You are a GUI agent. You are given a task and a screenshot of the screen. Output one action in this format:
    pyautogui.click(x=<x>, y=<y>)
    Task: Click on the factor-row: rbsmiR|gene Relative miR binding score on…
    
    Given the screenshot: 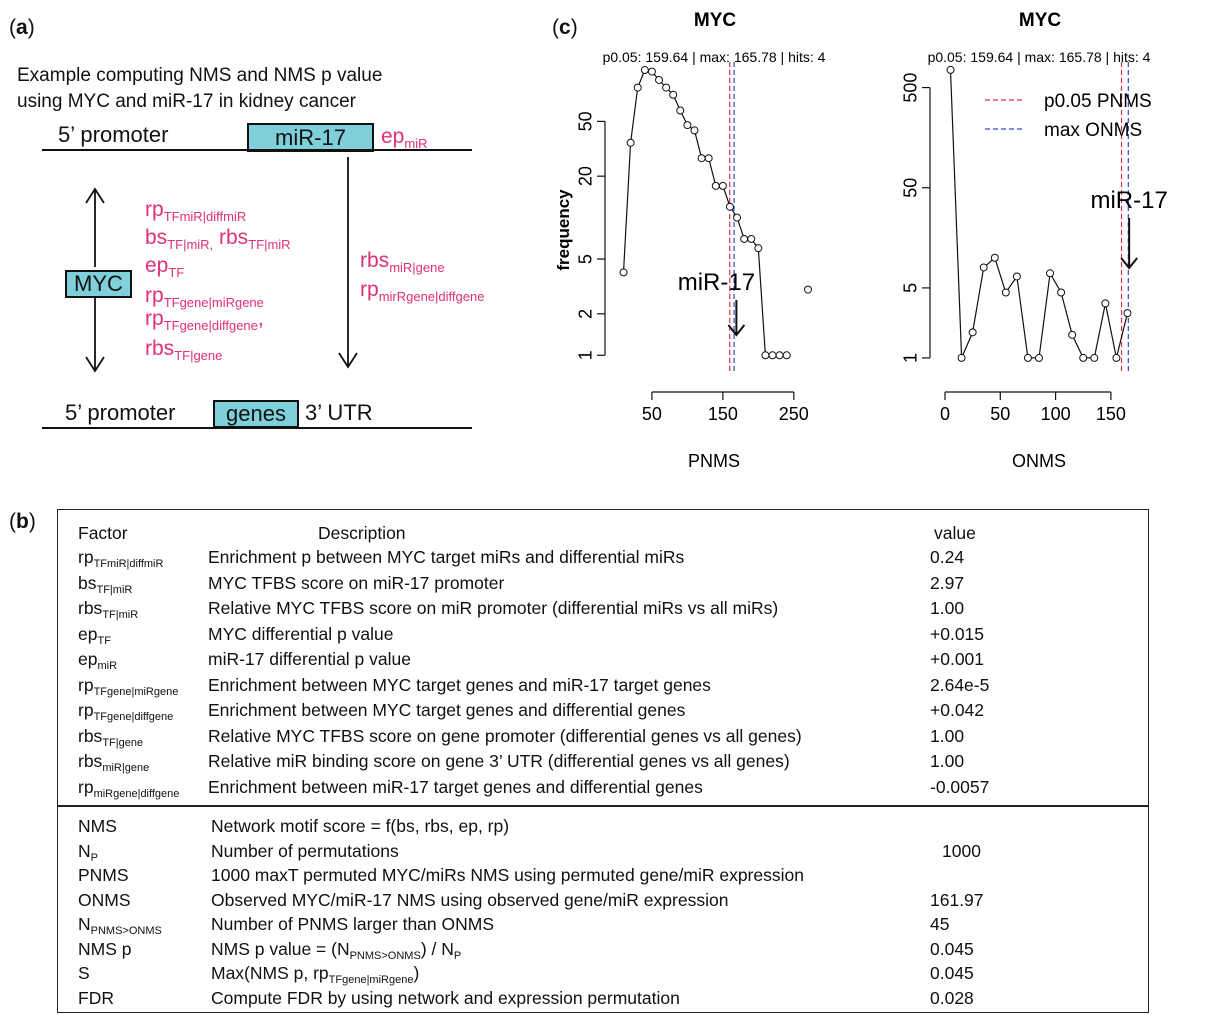 What is the action you would take?
    pyautogui.click(x=603, y=763)
    